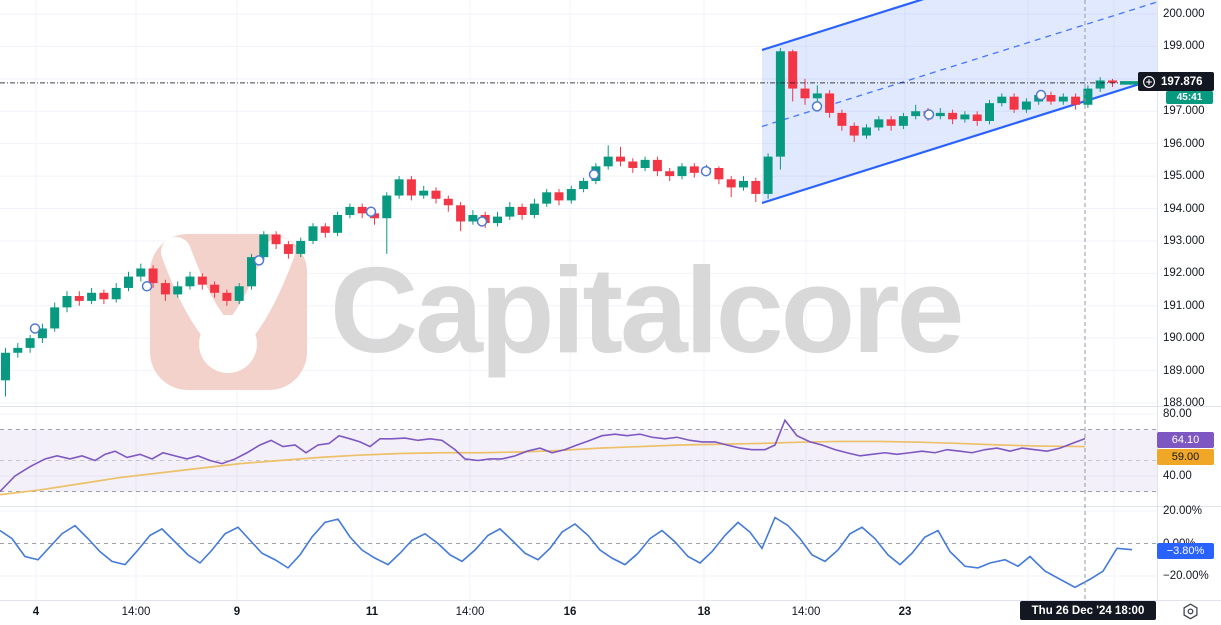 This screenshot has height=625, width=1221. What do you see at coordinates (1183, 511) in the screenshot?
I see `oscillator-axis-label: 20.00%` at bounding box center [1183, 511].